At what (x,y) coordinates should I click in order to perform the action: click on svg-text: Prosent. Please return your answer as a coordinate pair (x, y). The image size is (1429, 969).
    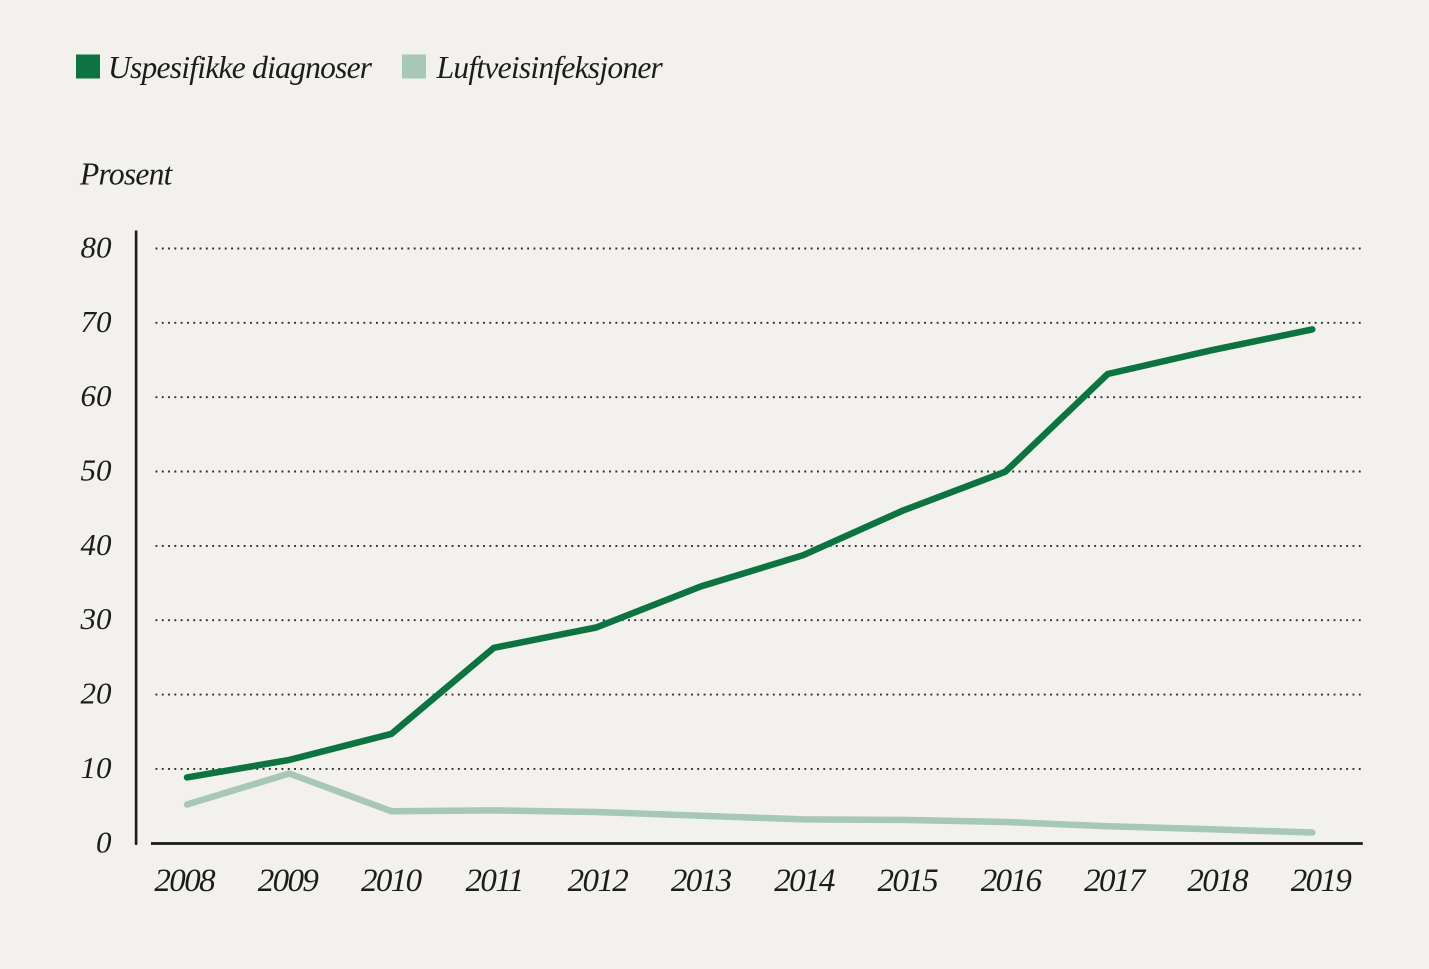
    Looking at the image, I should click on (126, 174).